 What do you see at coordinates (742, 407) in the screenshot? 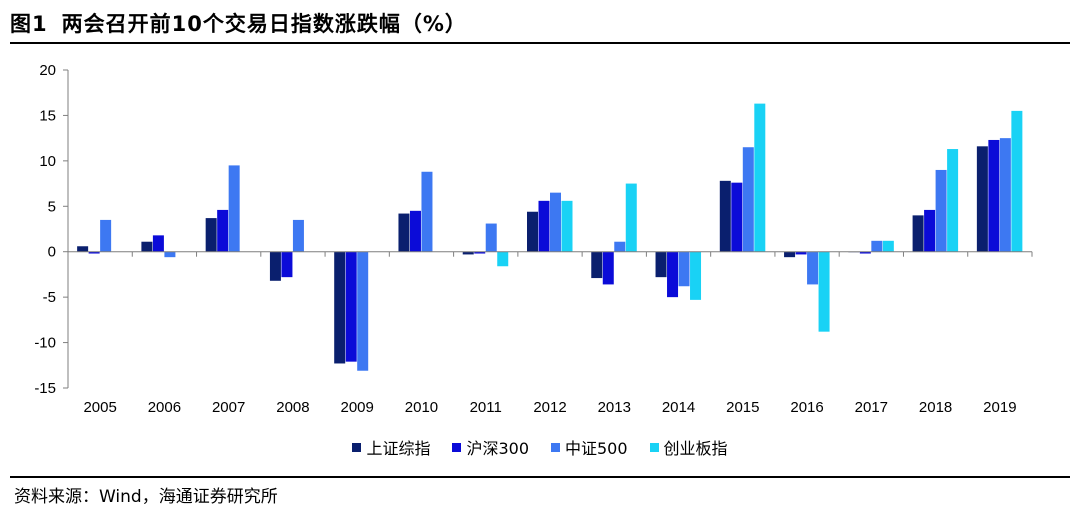
I see `x-tick-label: 2015` at bounding box center [742, 407].